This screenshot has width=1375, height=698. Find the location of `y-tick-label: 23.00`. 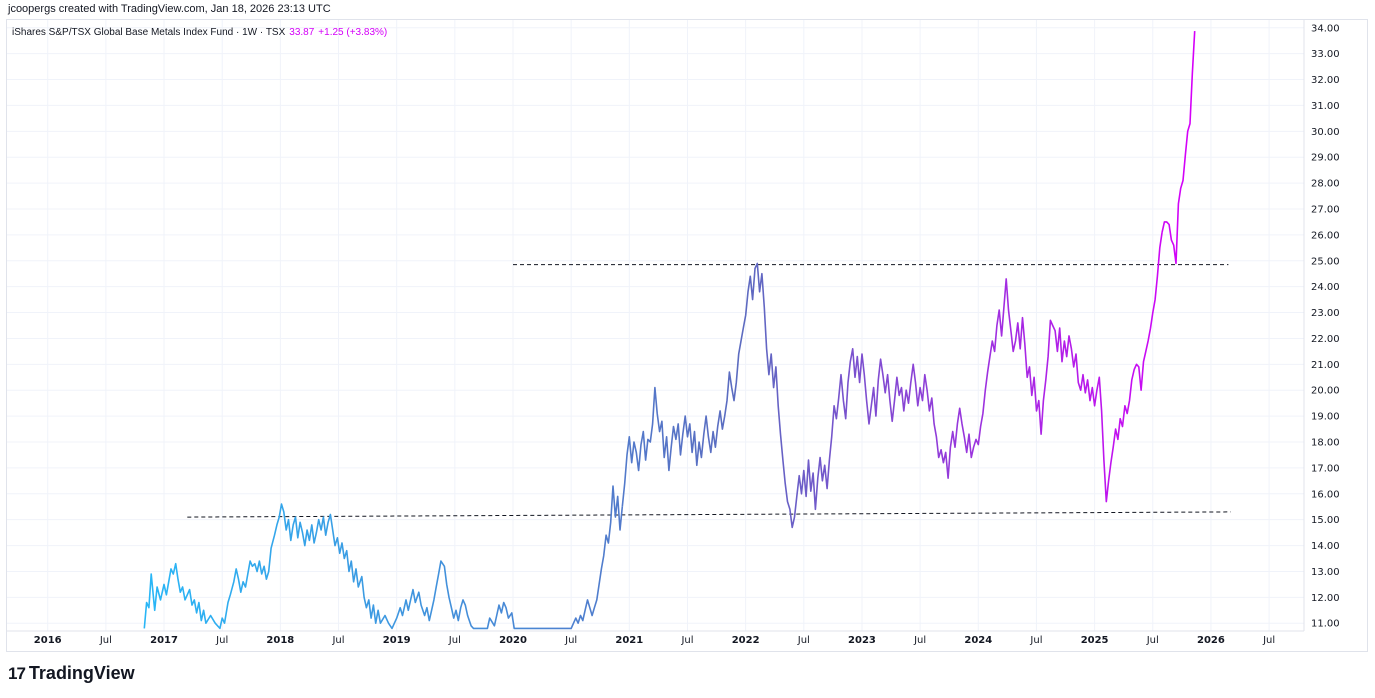

y-tick-label: 23.00 is located at coordinates (1325, 313).